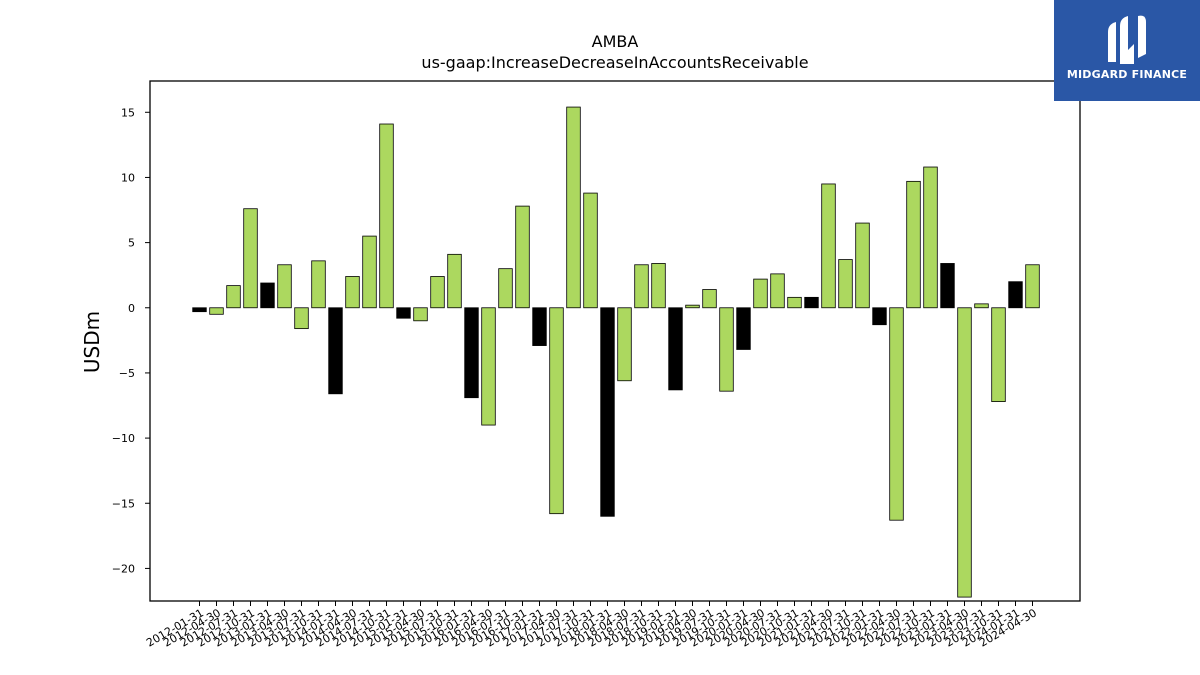 The height and width of the screenshot is (675, 1200). I want to click on midgard-finance-logo-icon, so click(1127, 39).